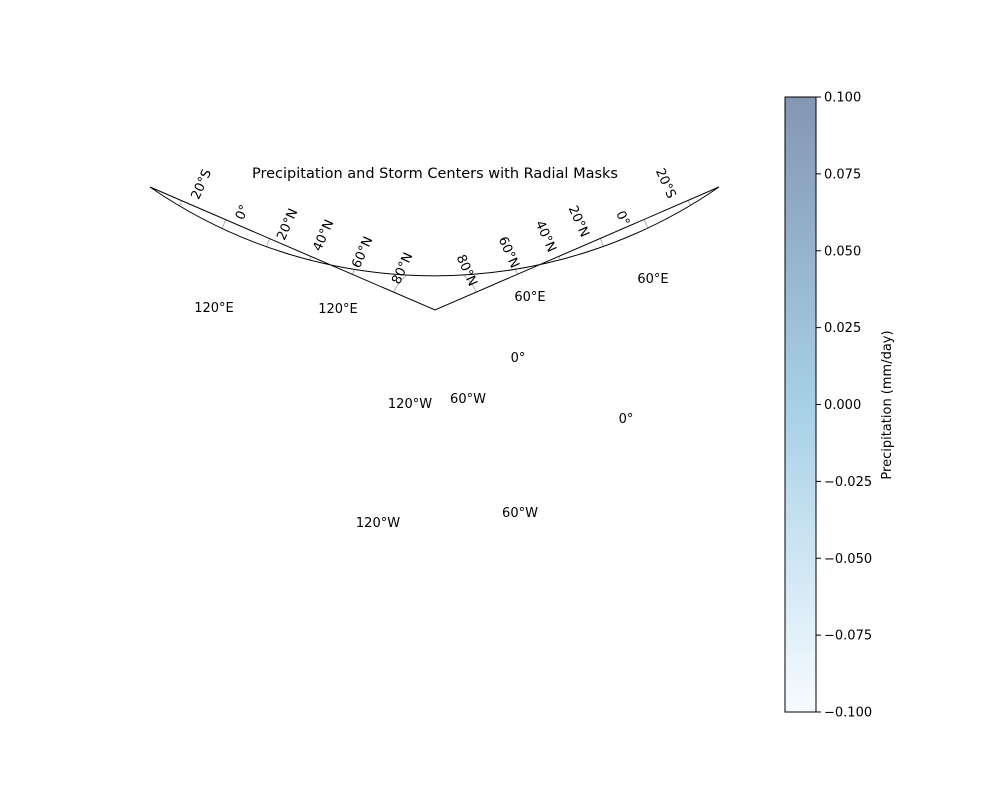  I want to click on colorbar-tick-label: −0.075, so click(848, 636).